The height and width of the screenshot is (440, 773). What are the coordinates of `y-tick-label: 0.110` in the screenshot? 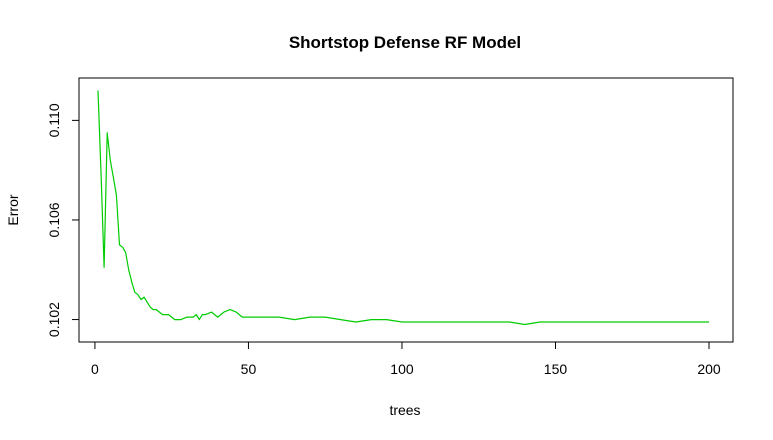 It's located at (54, 120).